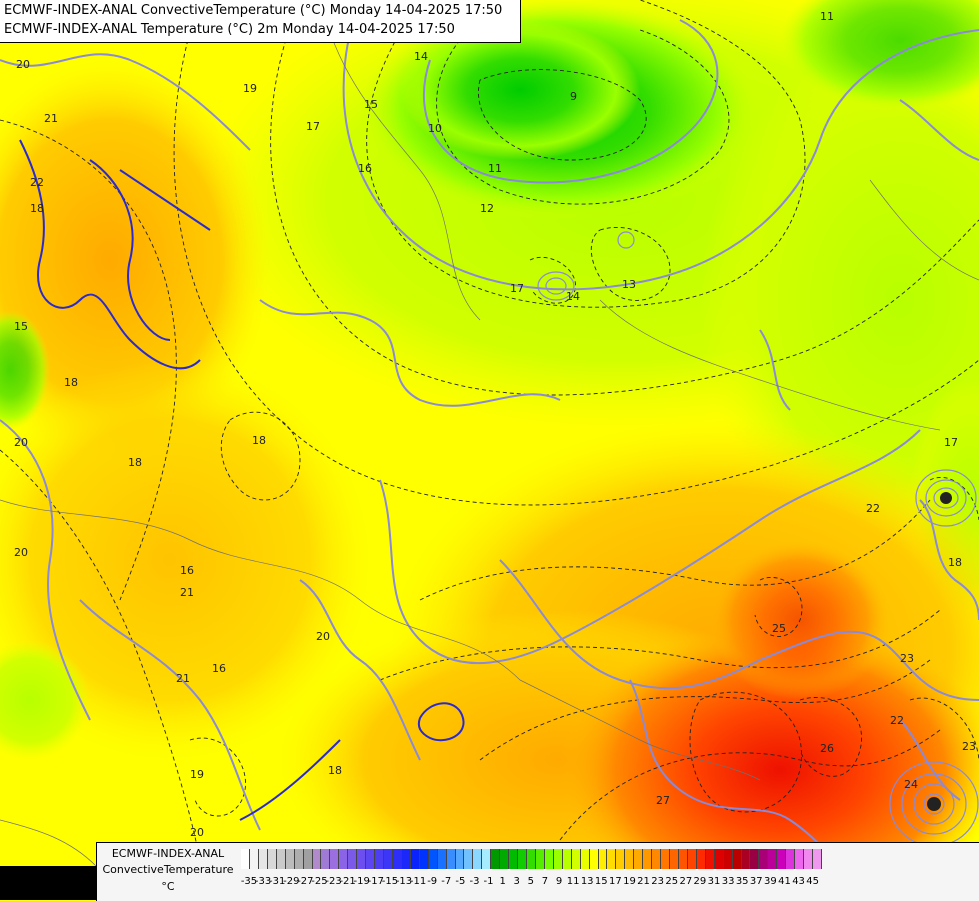 The height and width of the screenshot is (901, 979). What do you see at coordinates (643, 881) in the screenshot?
I see `legend-tick-label: 21` at bounding box center [643, 881].